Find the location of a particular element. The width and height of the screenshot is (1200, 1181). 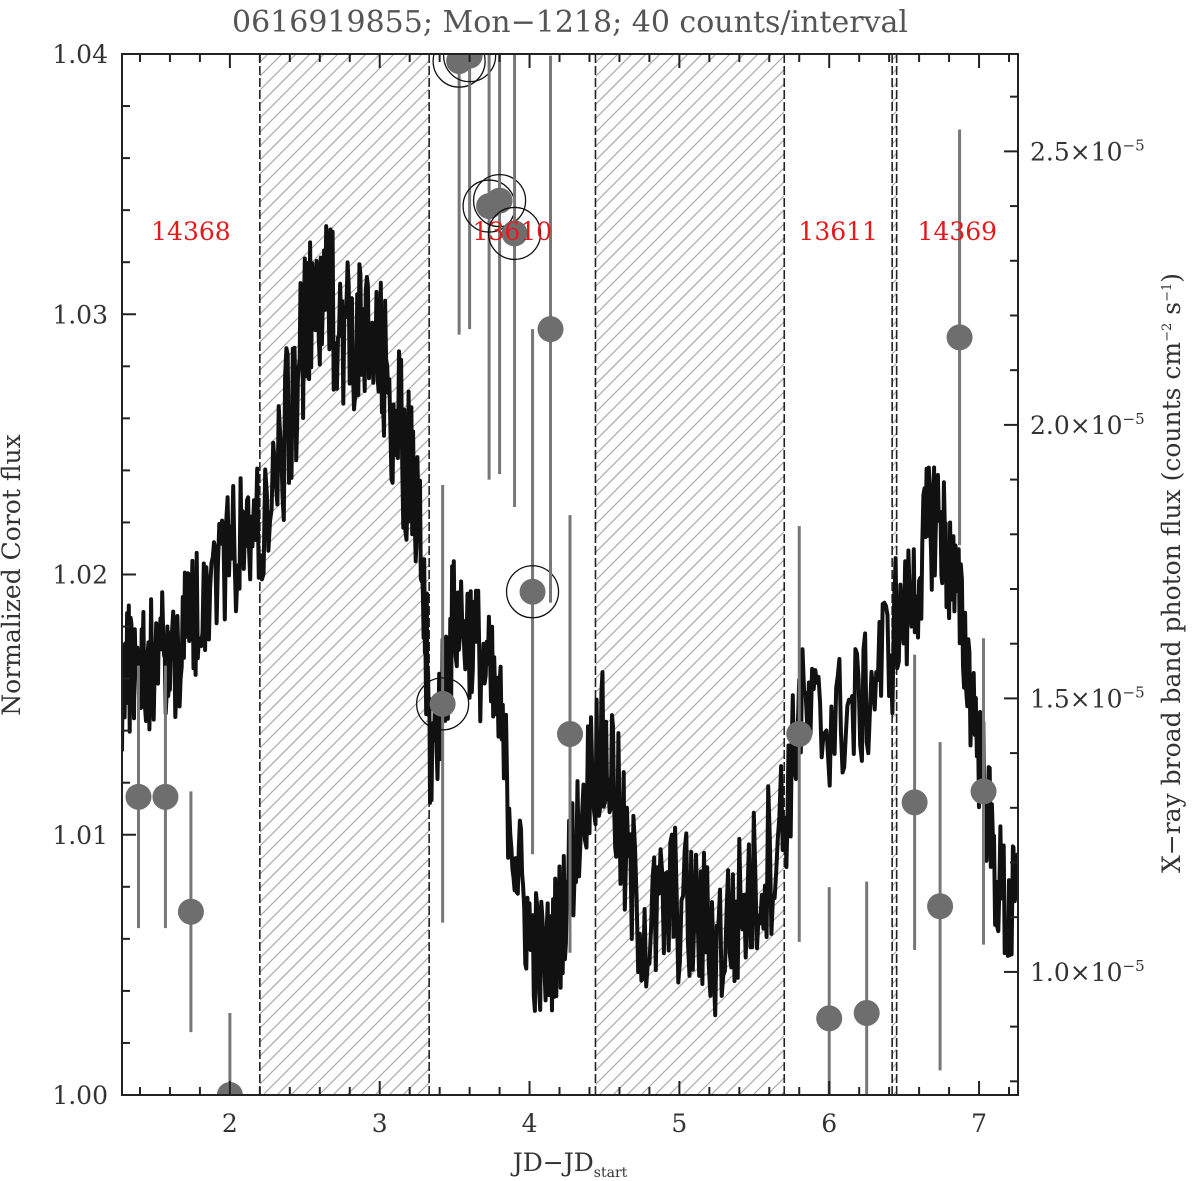

y-tick-label: 1.02 is located at coordinates (80, 575).